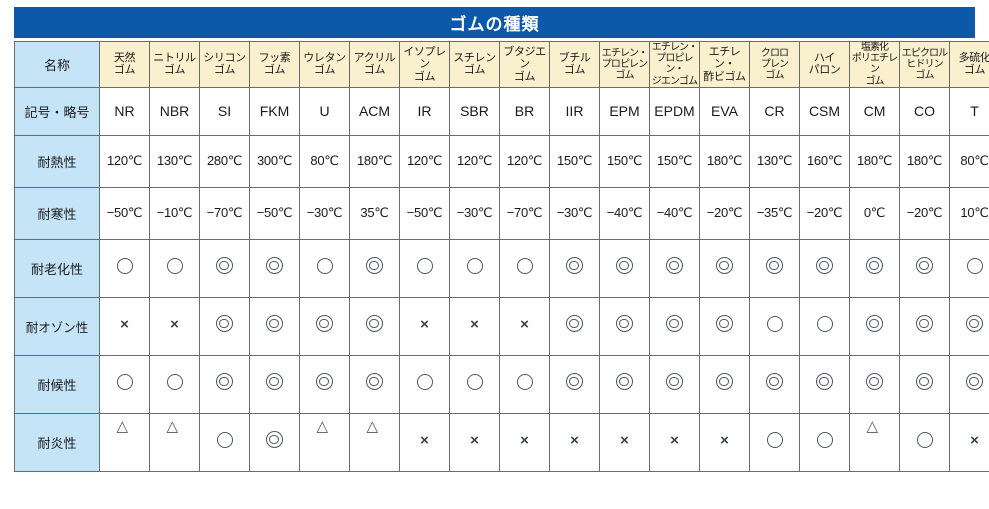 Image resolution: width=989 pixels, height=509 pixels. Describe the element at coordinates (969, 111) in the screenshot. I see `abbr-t: T` at that location.